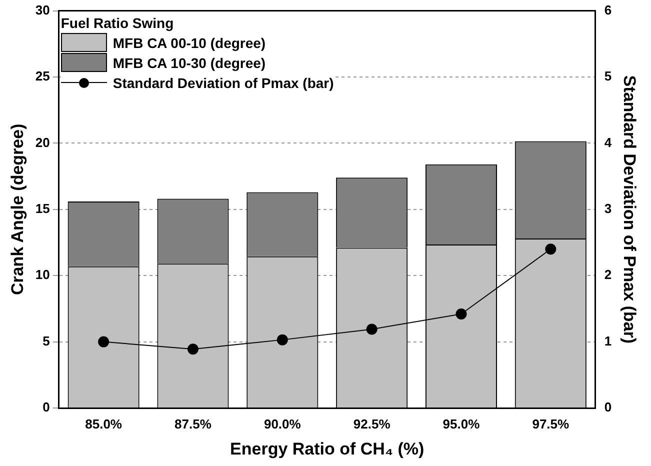 The width and height of the screenshot is (651, 466). What do you see at coordinates (608, 10) in the screenshot?
I see `y2-tick-label: 6` at bounding box center [608, 10].